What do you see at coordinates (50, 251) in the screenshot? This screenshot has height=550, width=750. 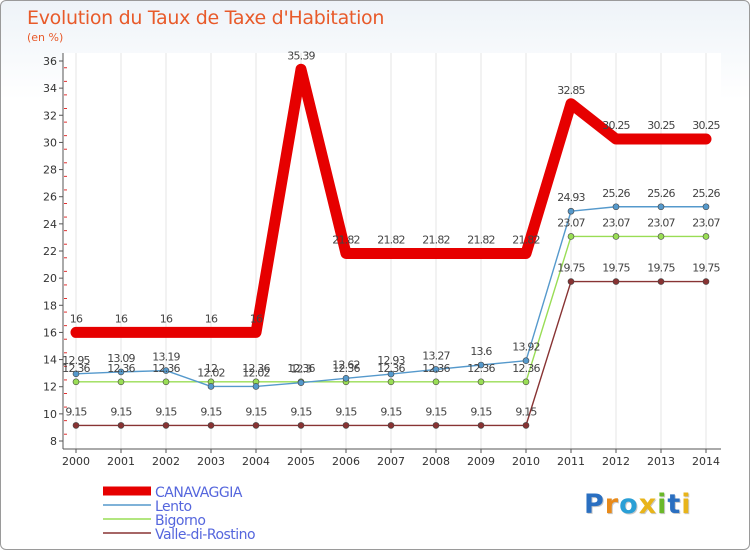 I see `y-tick-label: 22` at bounding box center [50, 251].